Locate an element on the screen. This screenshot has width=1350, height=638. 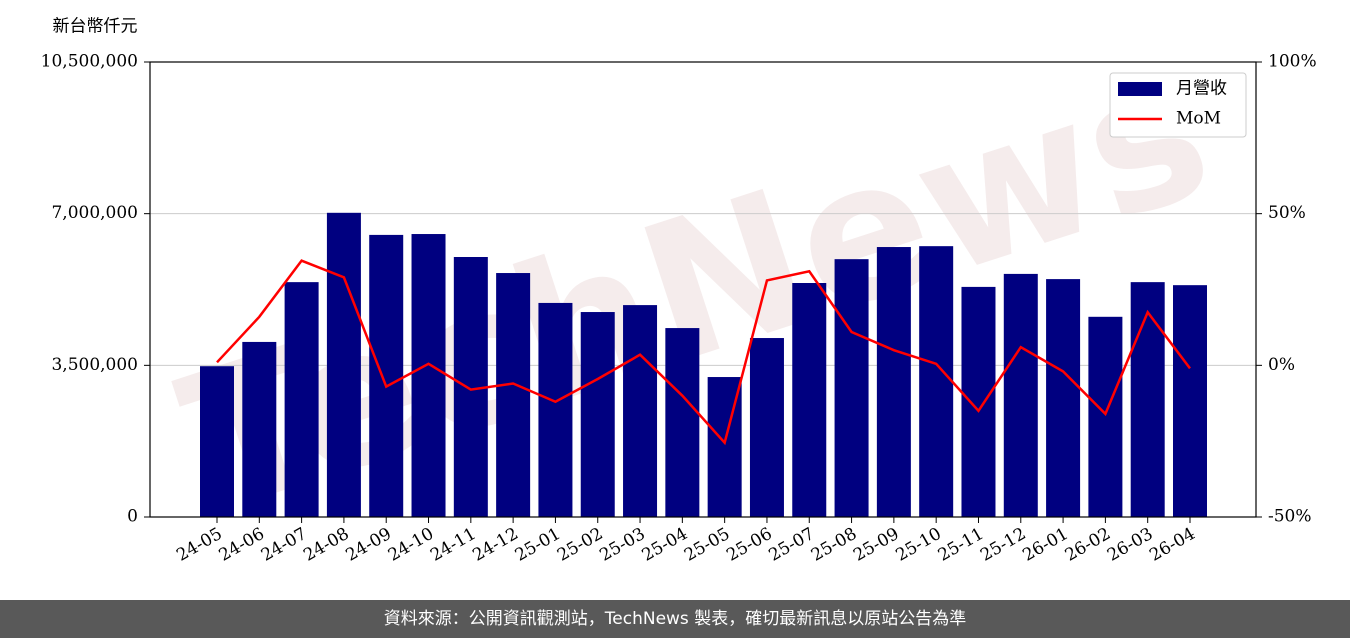
y-tick-label: 0 is located at coordinates (132, 517).